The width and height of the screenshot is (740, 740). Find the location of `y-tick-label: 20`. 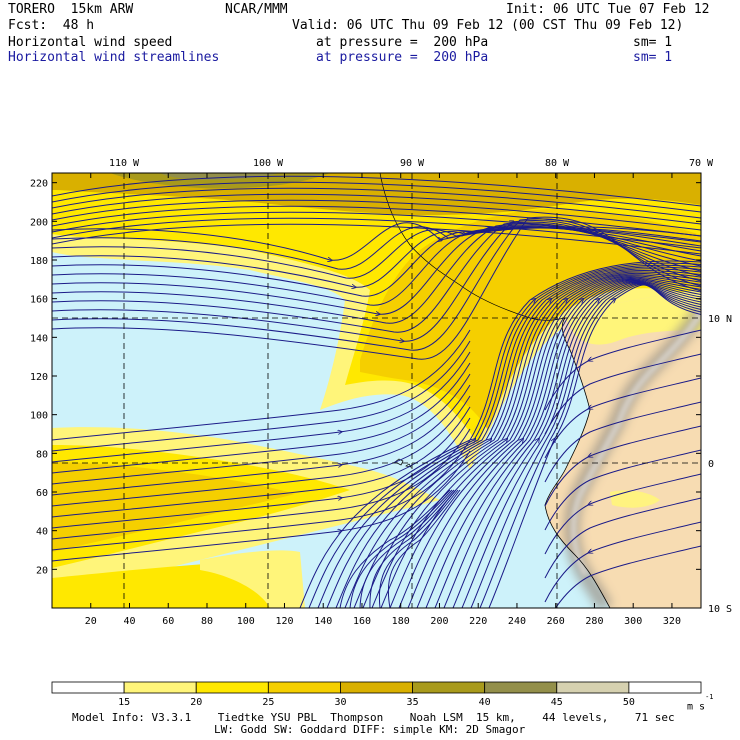

y-tick-label: 20 is located at coordinates (42, 570).